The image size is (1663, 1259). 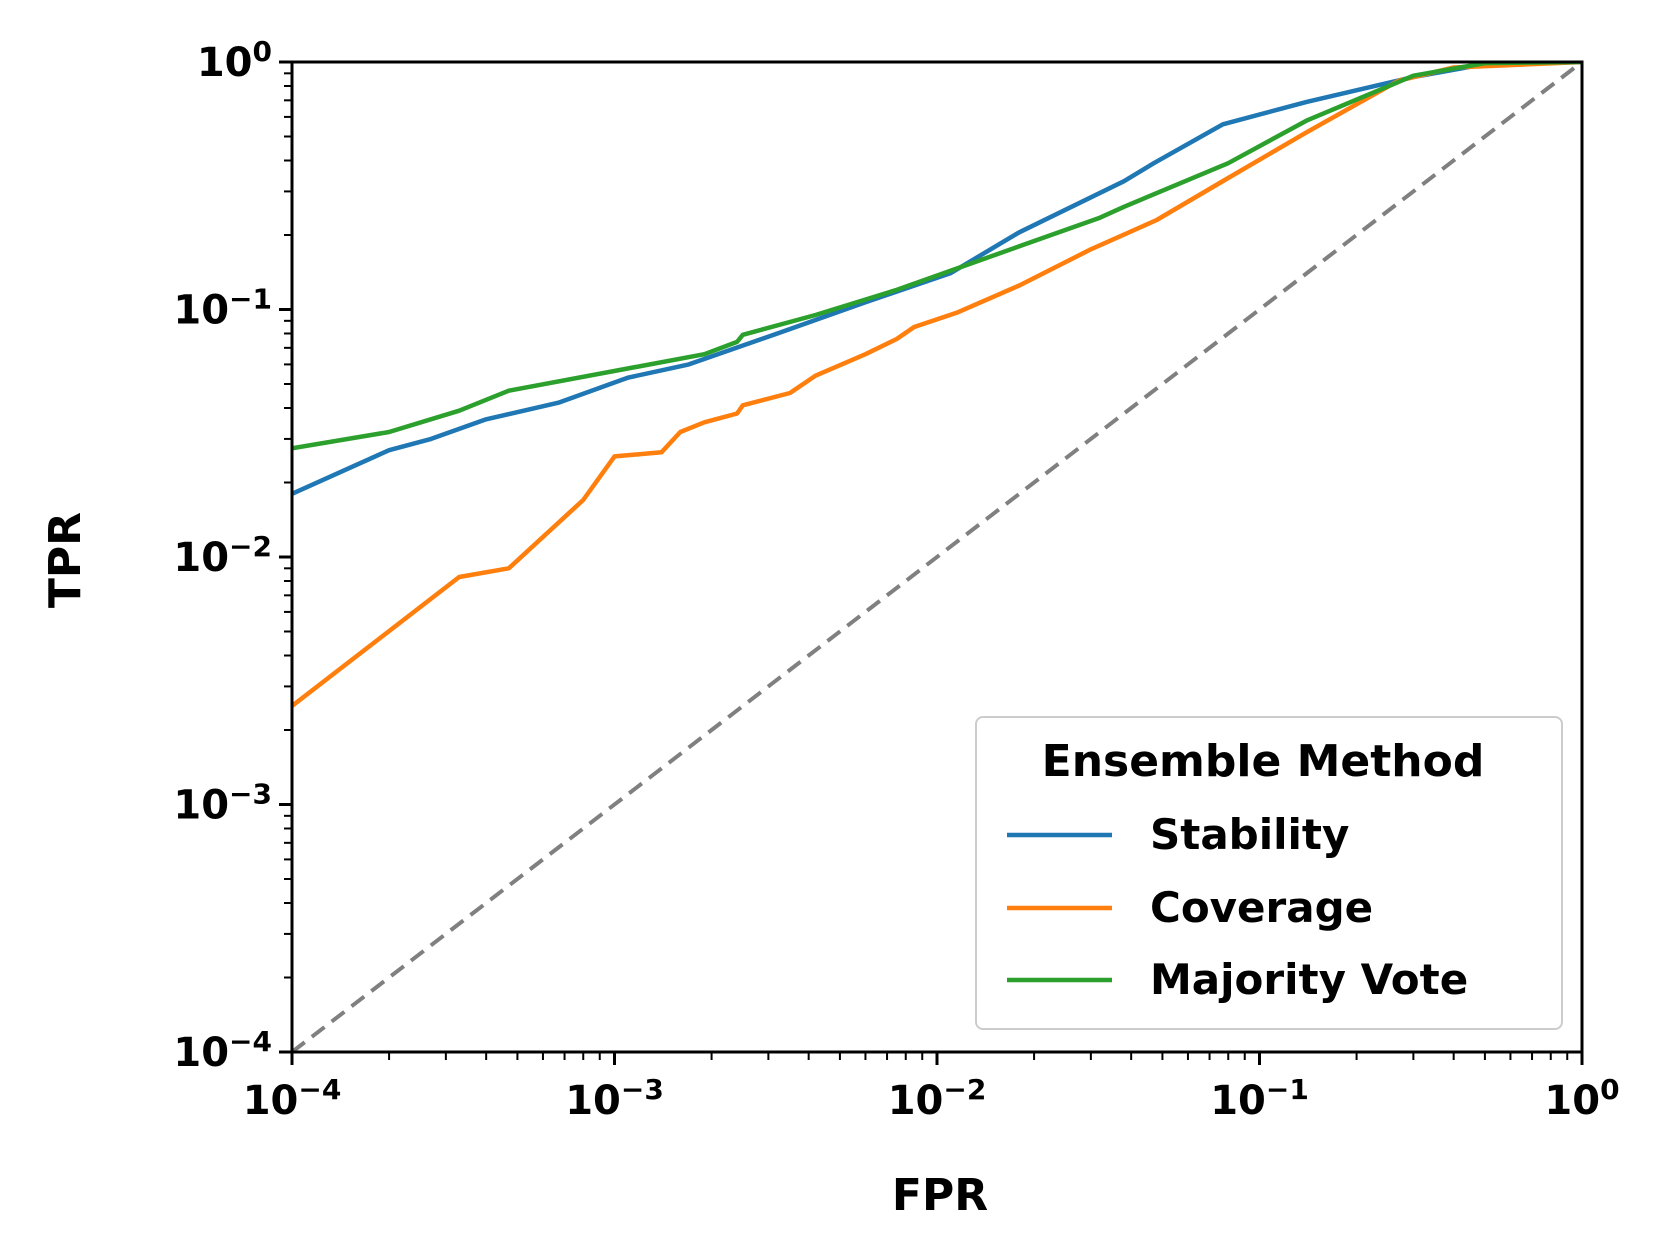 I want to click on y-tick-2: 10⁻³, so click(x=222, y=803).